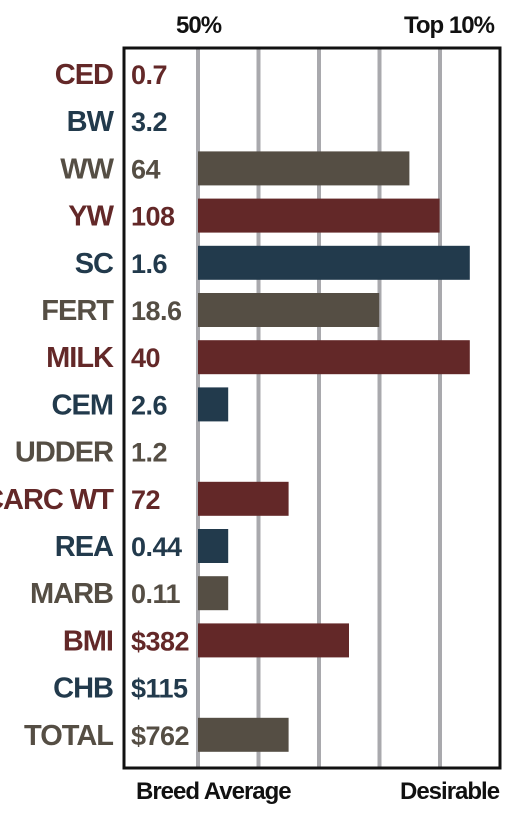 The image size is (511, 818). I want to click on trait-value-ww: 64, so click(146, 169).